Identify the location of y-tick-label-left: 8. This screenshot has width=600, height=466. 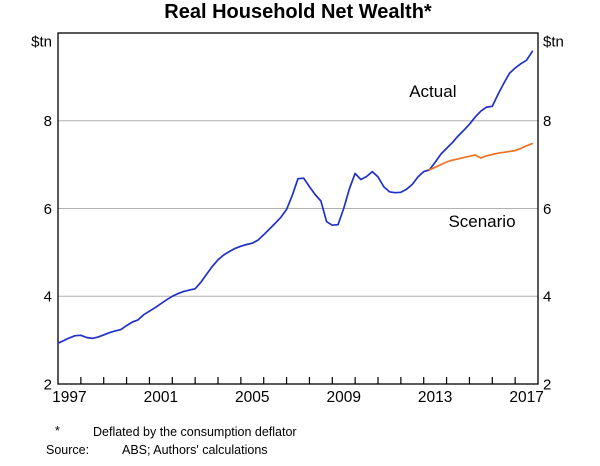
(48, 121).